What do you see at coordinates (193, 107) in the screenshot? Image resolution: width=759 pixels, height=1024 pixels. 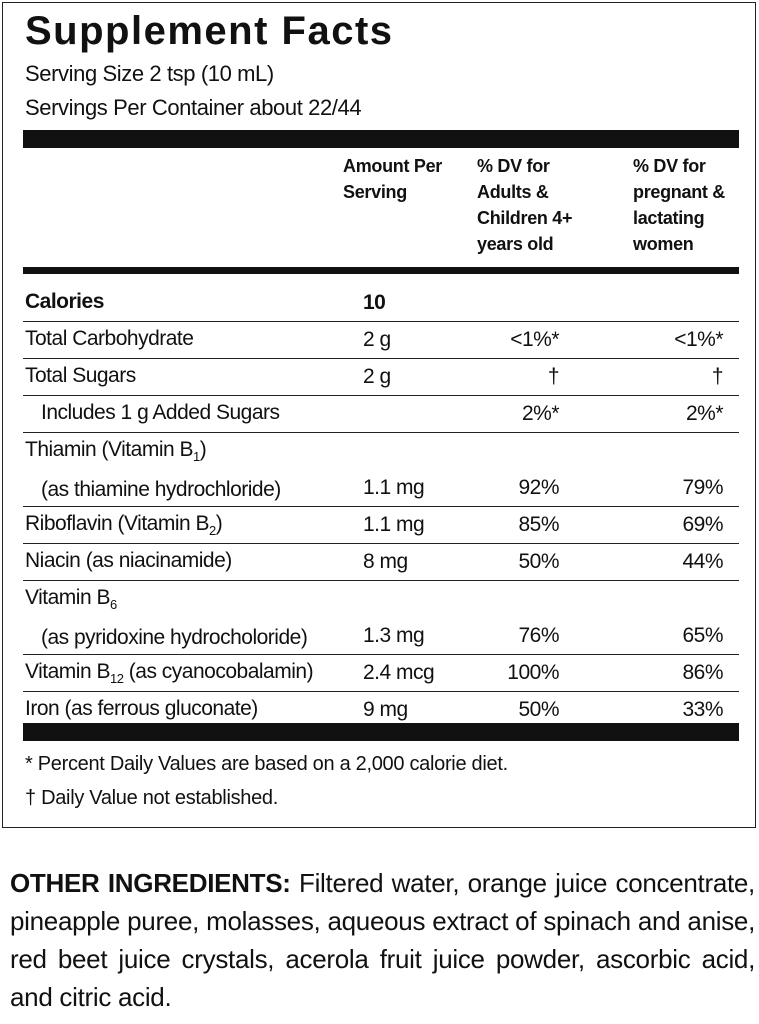 I see `servings-per-container: Servings Per Container about 22/44` at bounding box center [193, 107].